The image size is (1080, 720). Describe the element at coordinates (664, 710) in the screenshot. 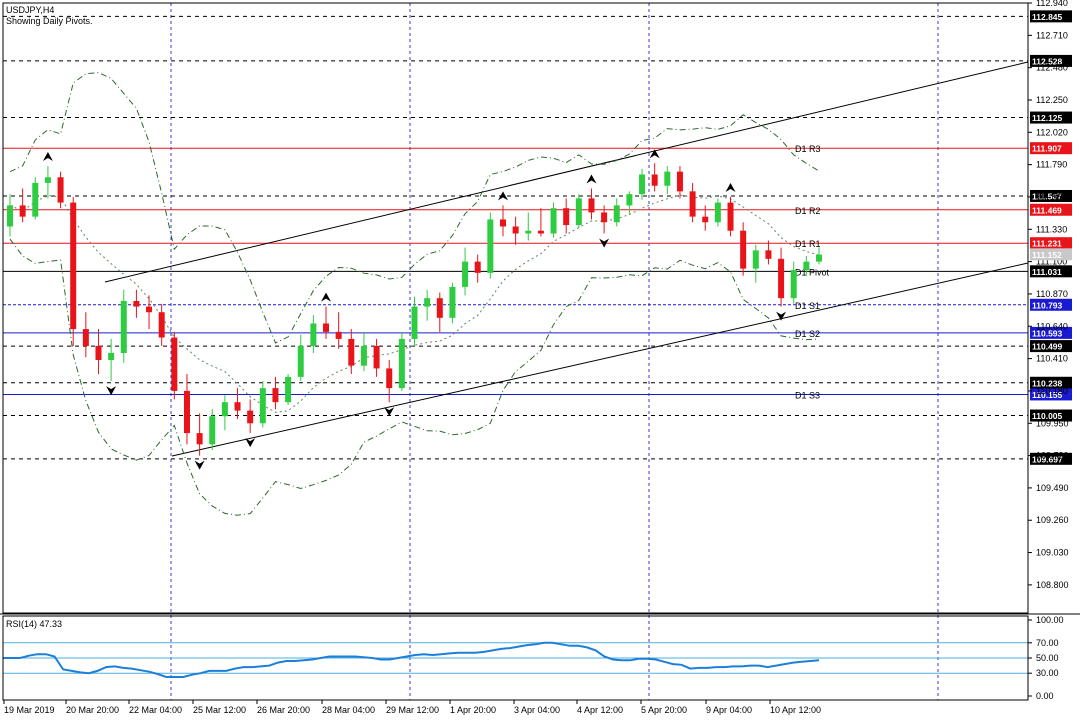

I see `time-label: 5 Apr 20:00` at that location.